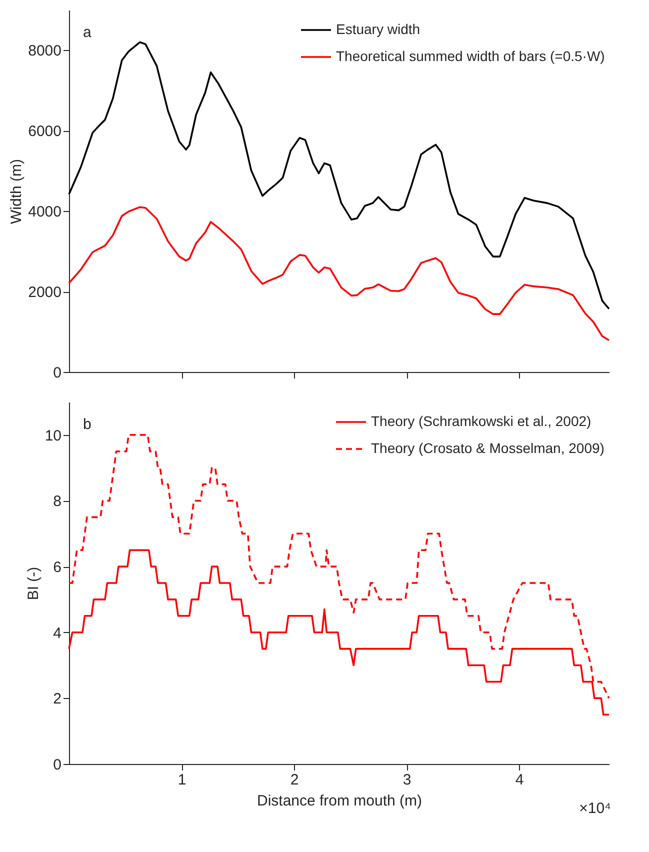 This screenshot has height=852, width=649. Describe the element at coordinates (87, 424) in the screenshot. I see `annotation: b` at that location.